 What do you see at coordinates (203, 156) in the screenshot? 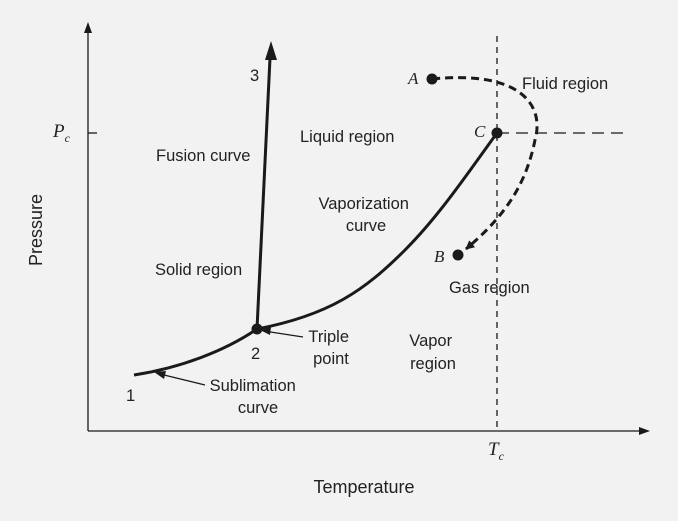
I see `fusion-curve-label: Fusion curve` at bounding box center [203, 156].